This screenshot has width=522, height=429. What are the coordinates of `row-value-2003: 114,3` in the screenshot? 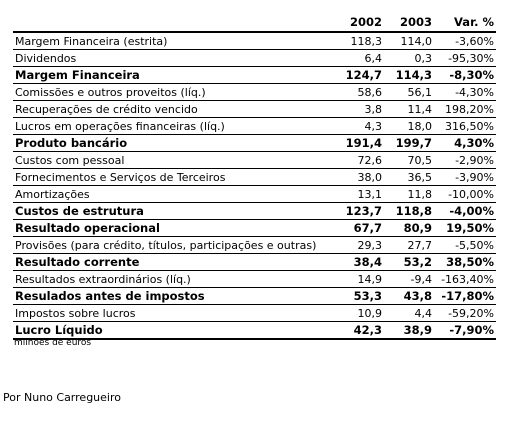 It's located at (407, 75).